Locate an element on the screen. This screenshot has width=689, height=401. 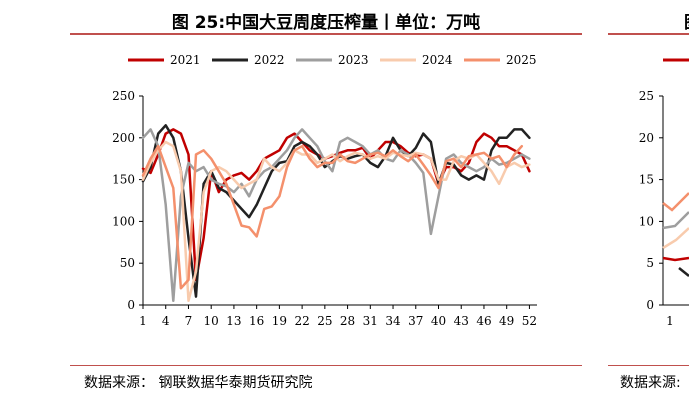
y-axis: 0 50 100 150 200 250 is located at coordinates (128, 200).